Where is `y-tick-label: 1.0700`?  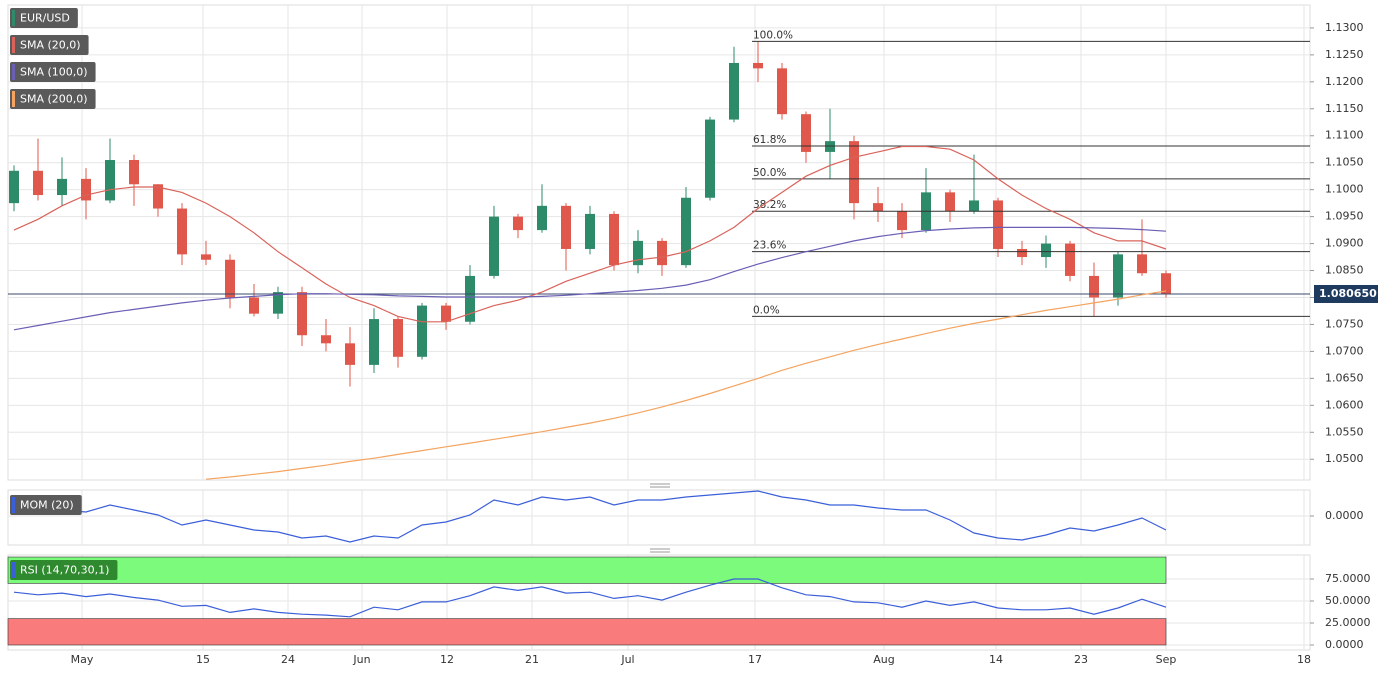
y-tick-label: 1.0700 is located at coordinates (1344, 350).